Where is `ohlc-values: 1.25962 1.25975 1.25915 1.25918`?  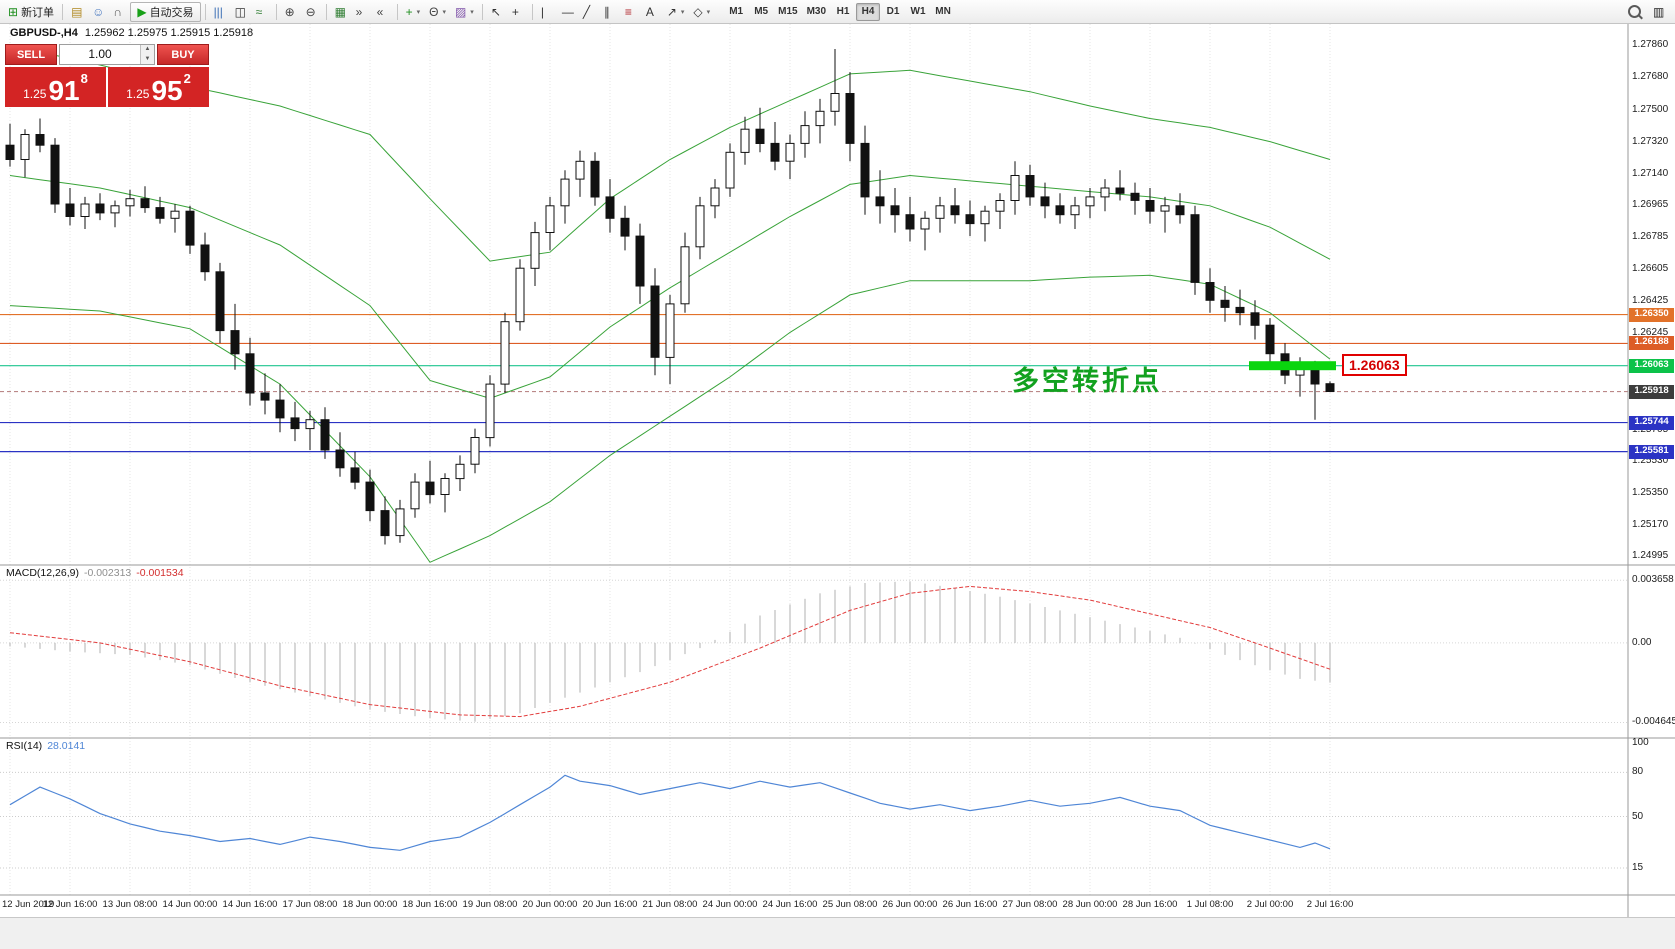 ohlc-values: 1.25962 1.25975 1.25915 1.25918 is located at coordinates (169, 33).